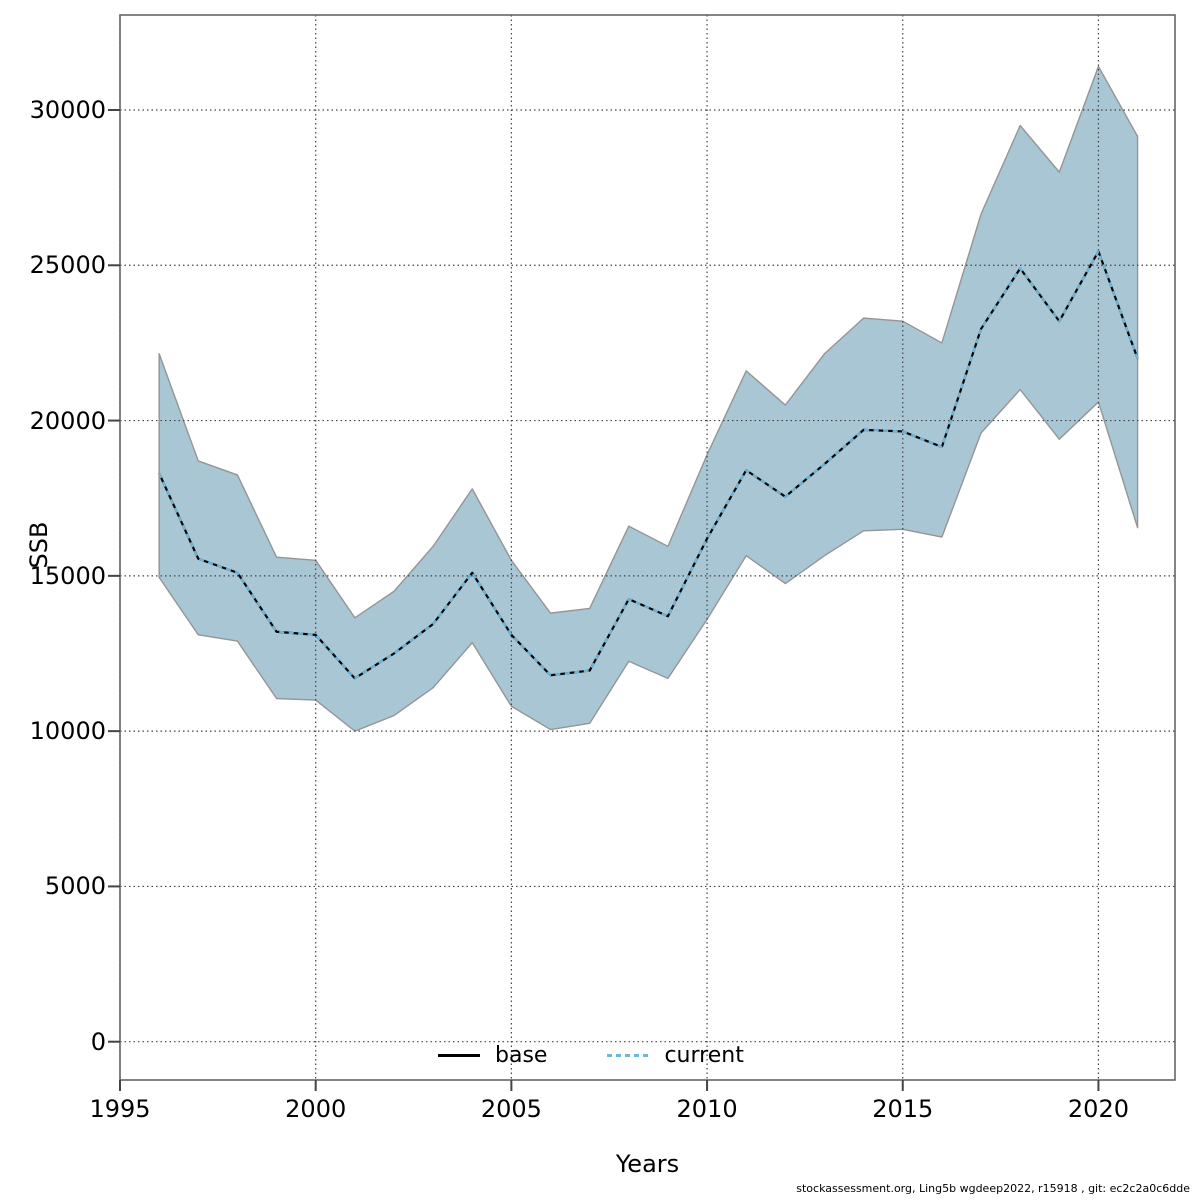  Describe the element at coordinates (67, 420) in the screenshot. I see `y-tick-label-20000: 20000` at that location.